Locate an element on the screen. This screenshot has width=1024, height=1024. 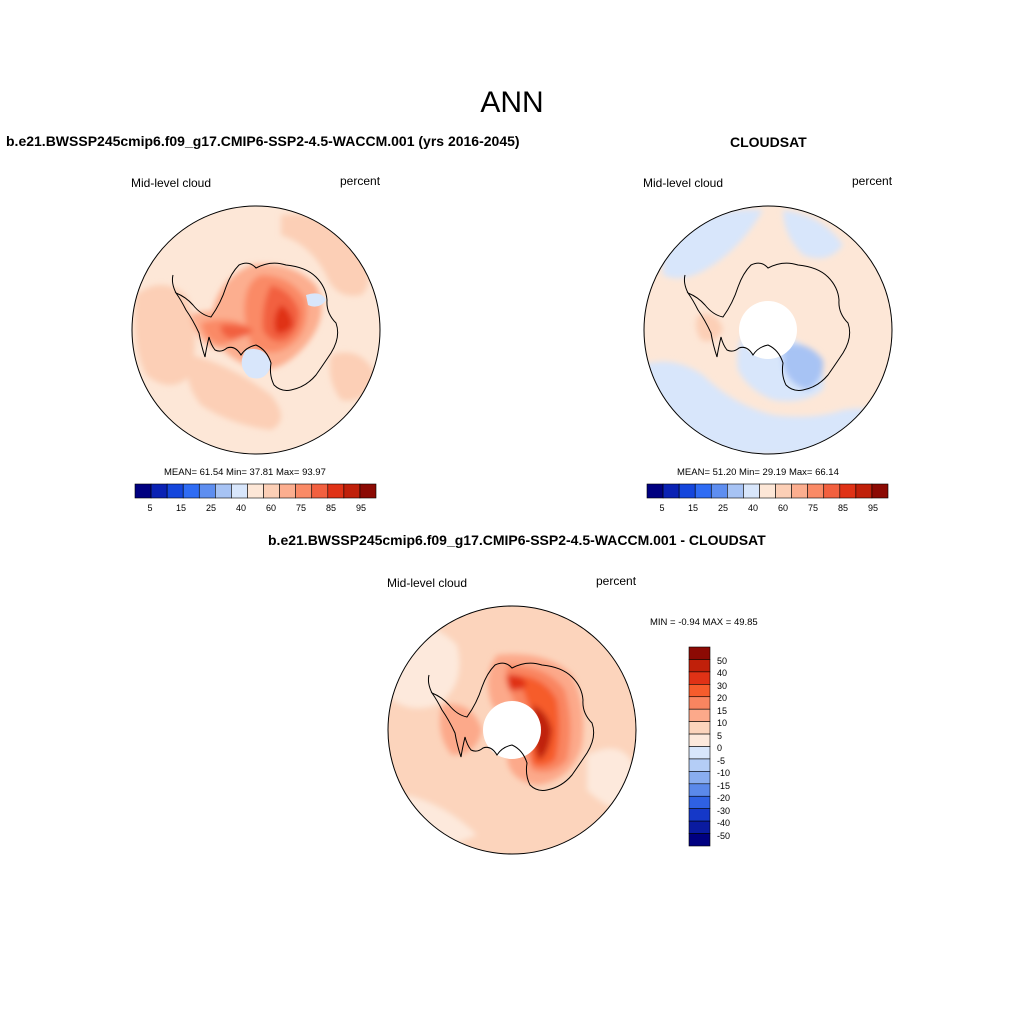
panel2-title: CLOUDSAT is located at coordinates (768, 142).